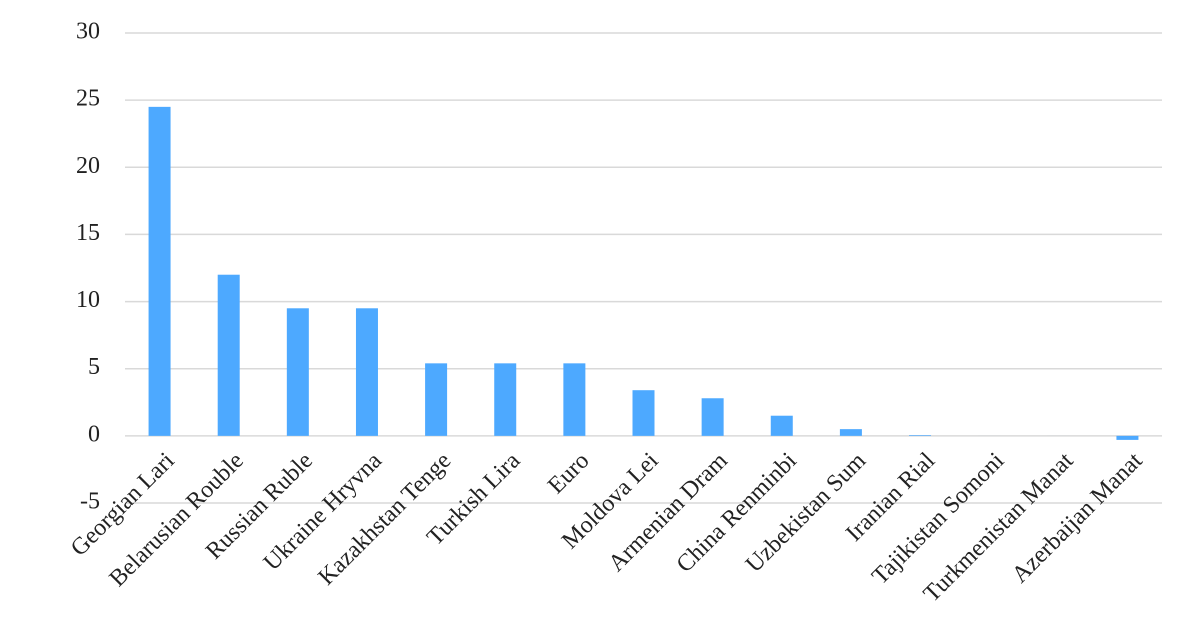 Image resolution: width=1200 pixels, height=630 pixels. I want to click on y-tick-label: -5, so click(90, 502).